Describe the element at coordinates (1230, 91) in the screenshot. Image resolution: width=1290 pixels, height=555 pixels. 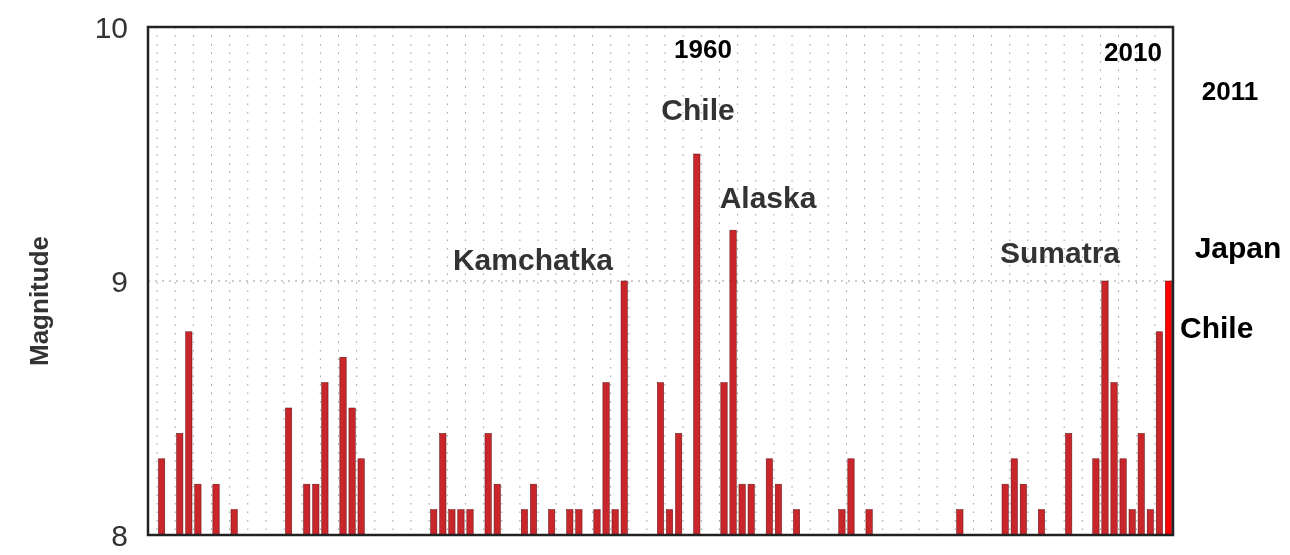
I see `text: 2011` at that location.